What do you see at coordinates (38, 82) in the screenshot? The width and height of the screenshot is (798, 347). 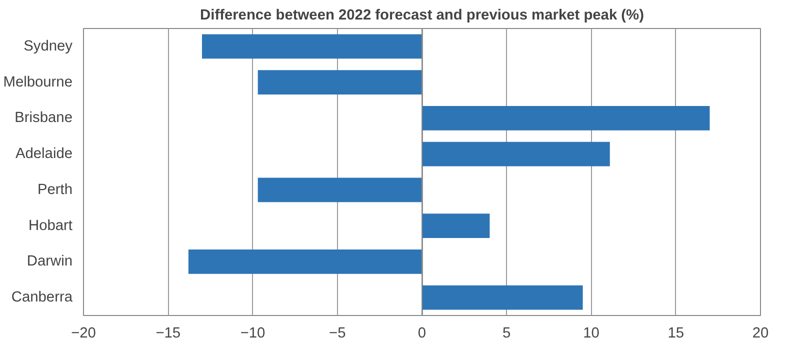 I see `y-tick-label: Melbourne` at bounding box center [38, 82].